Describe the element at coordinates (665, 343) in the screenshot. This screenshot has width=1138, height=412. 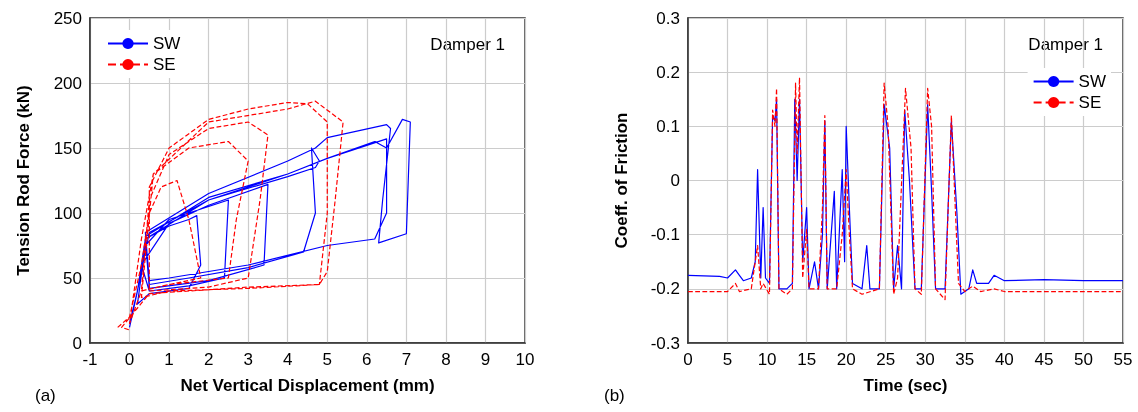
I see `y-tick-label: -0.3` at that location.